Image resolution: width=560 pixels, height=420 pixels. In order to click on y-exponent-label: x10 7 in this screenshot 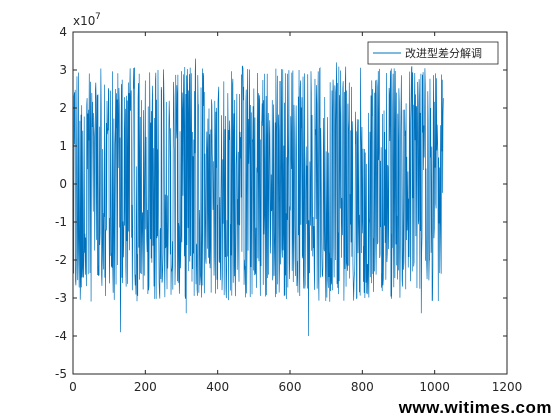, I will do `click(87, 20)`.